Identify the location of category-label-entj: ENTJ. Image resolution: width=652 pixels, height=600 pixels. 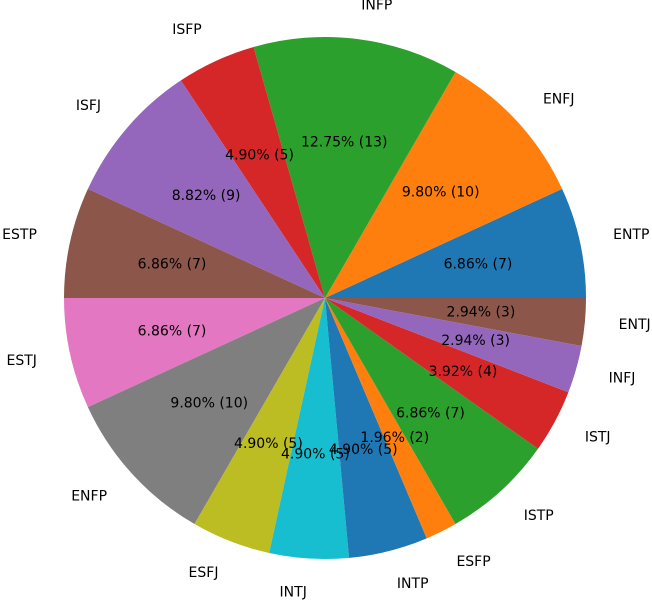
(635, 325).